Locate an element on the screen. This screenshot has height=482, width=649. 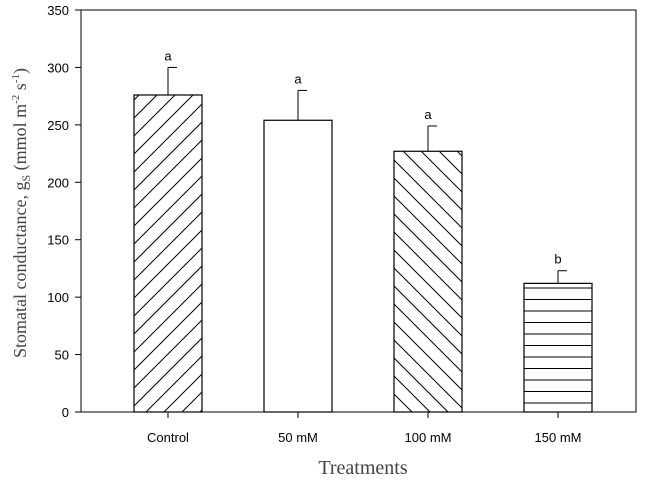
y-tick-label: 200 is located at coordinates (58, 182).